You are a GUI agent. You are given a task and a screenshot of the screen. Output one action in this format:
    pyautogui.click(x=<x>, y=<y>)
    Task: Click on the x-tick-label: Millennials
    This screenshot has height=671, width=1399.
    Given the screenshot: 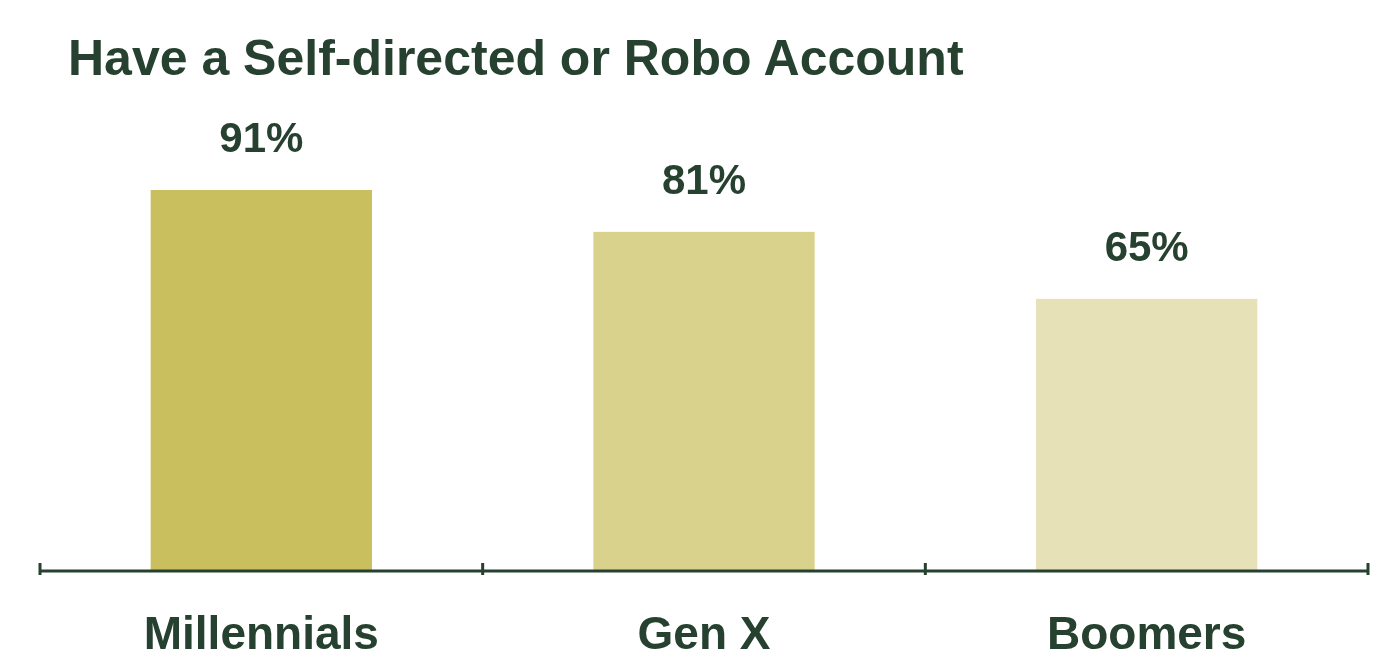 What is the action you would take?
    pyautogui.click(x=261, y=633)
    